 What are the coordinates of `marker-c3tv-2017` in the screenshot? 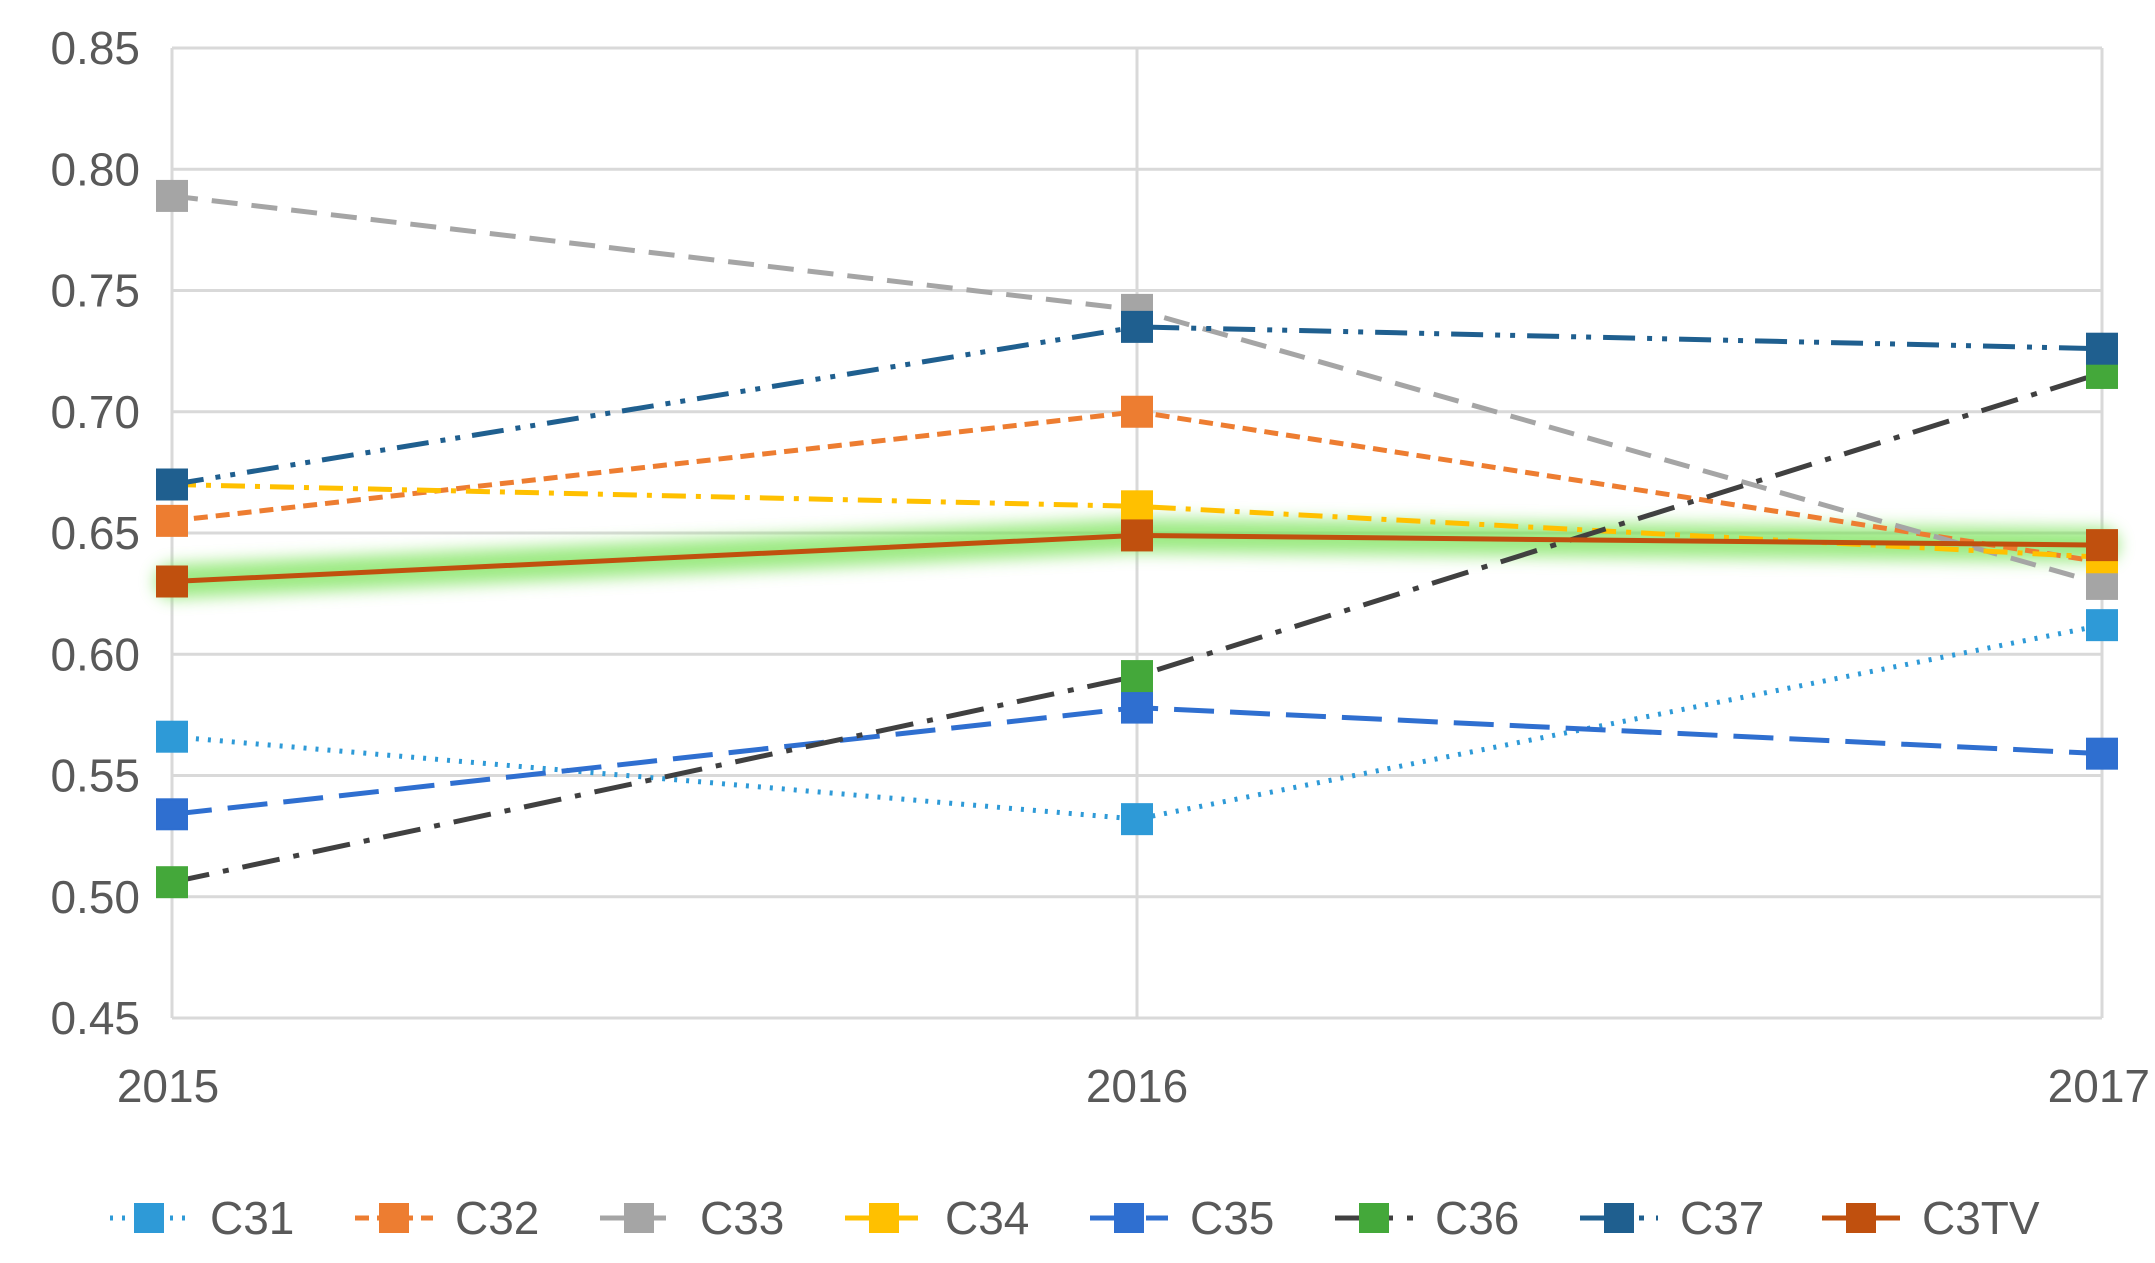 It's located at (2102, 545).